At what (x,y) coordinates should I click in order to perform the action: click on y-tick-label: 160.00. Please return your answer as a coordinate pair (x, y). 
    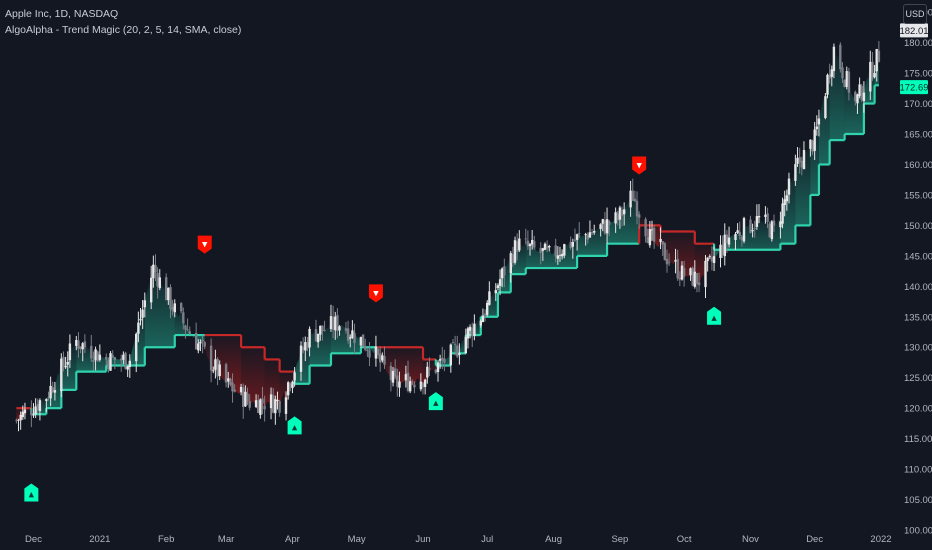
    Looking at the image, I should click on (918, 165).